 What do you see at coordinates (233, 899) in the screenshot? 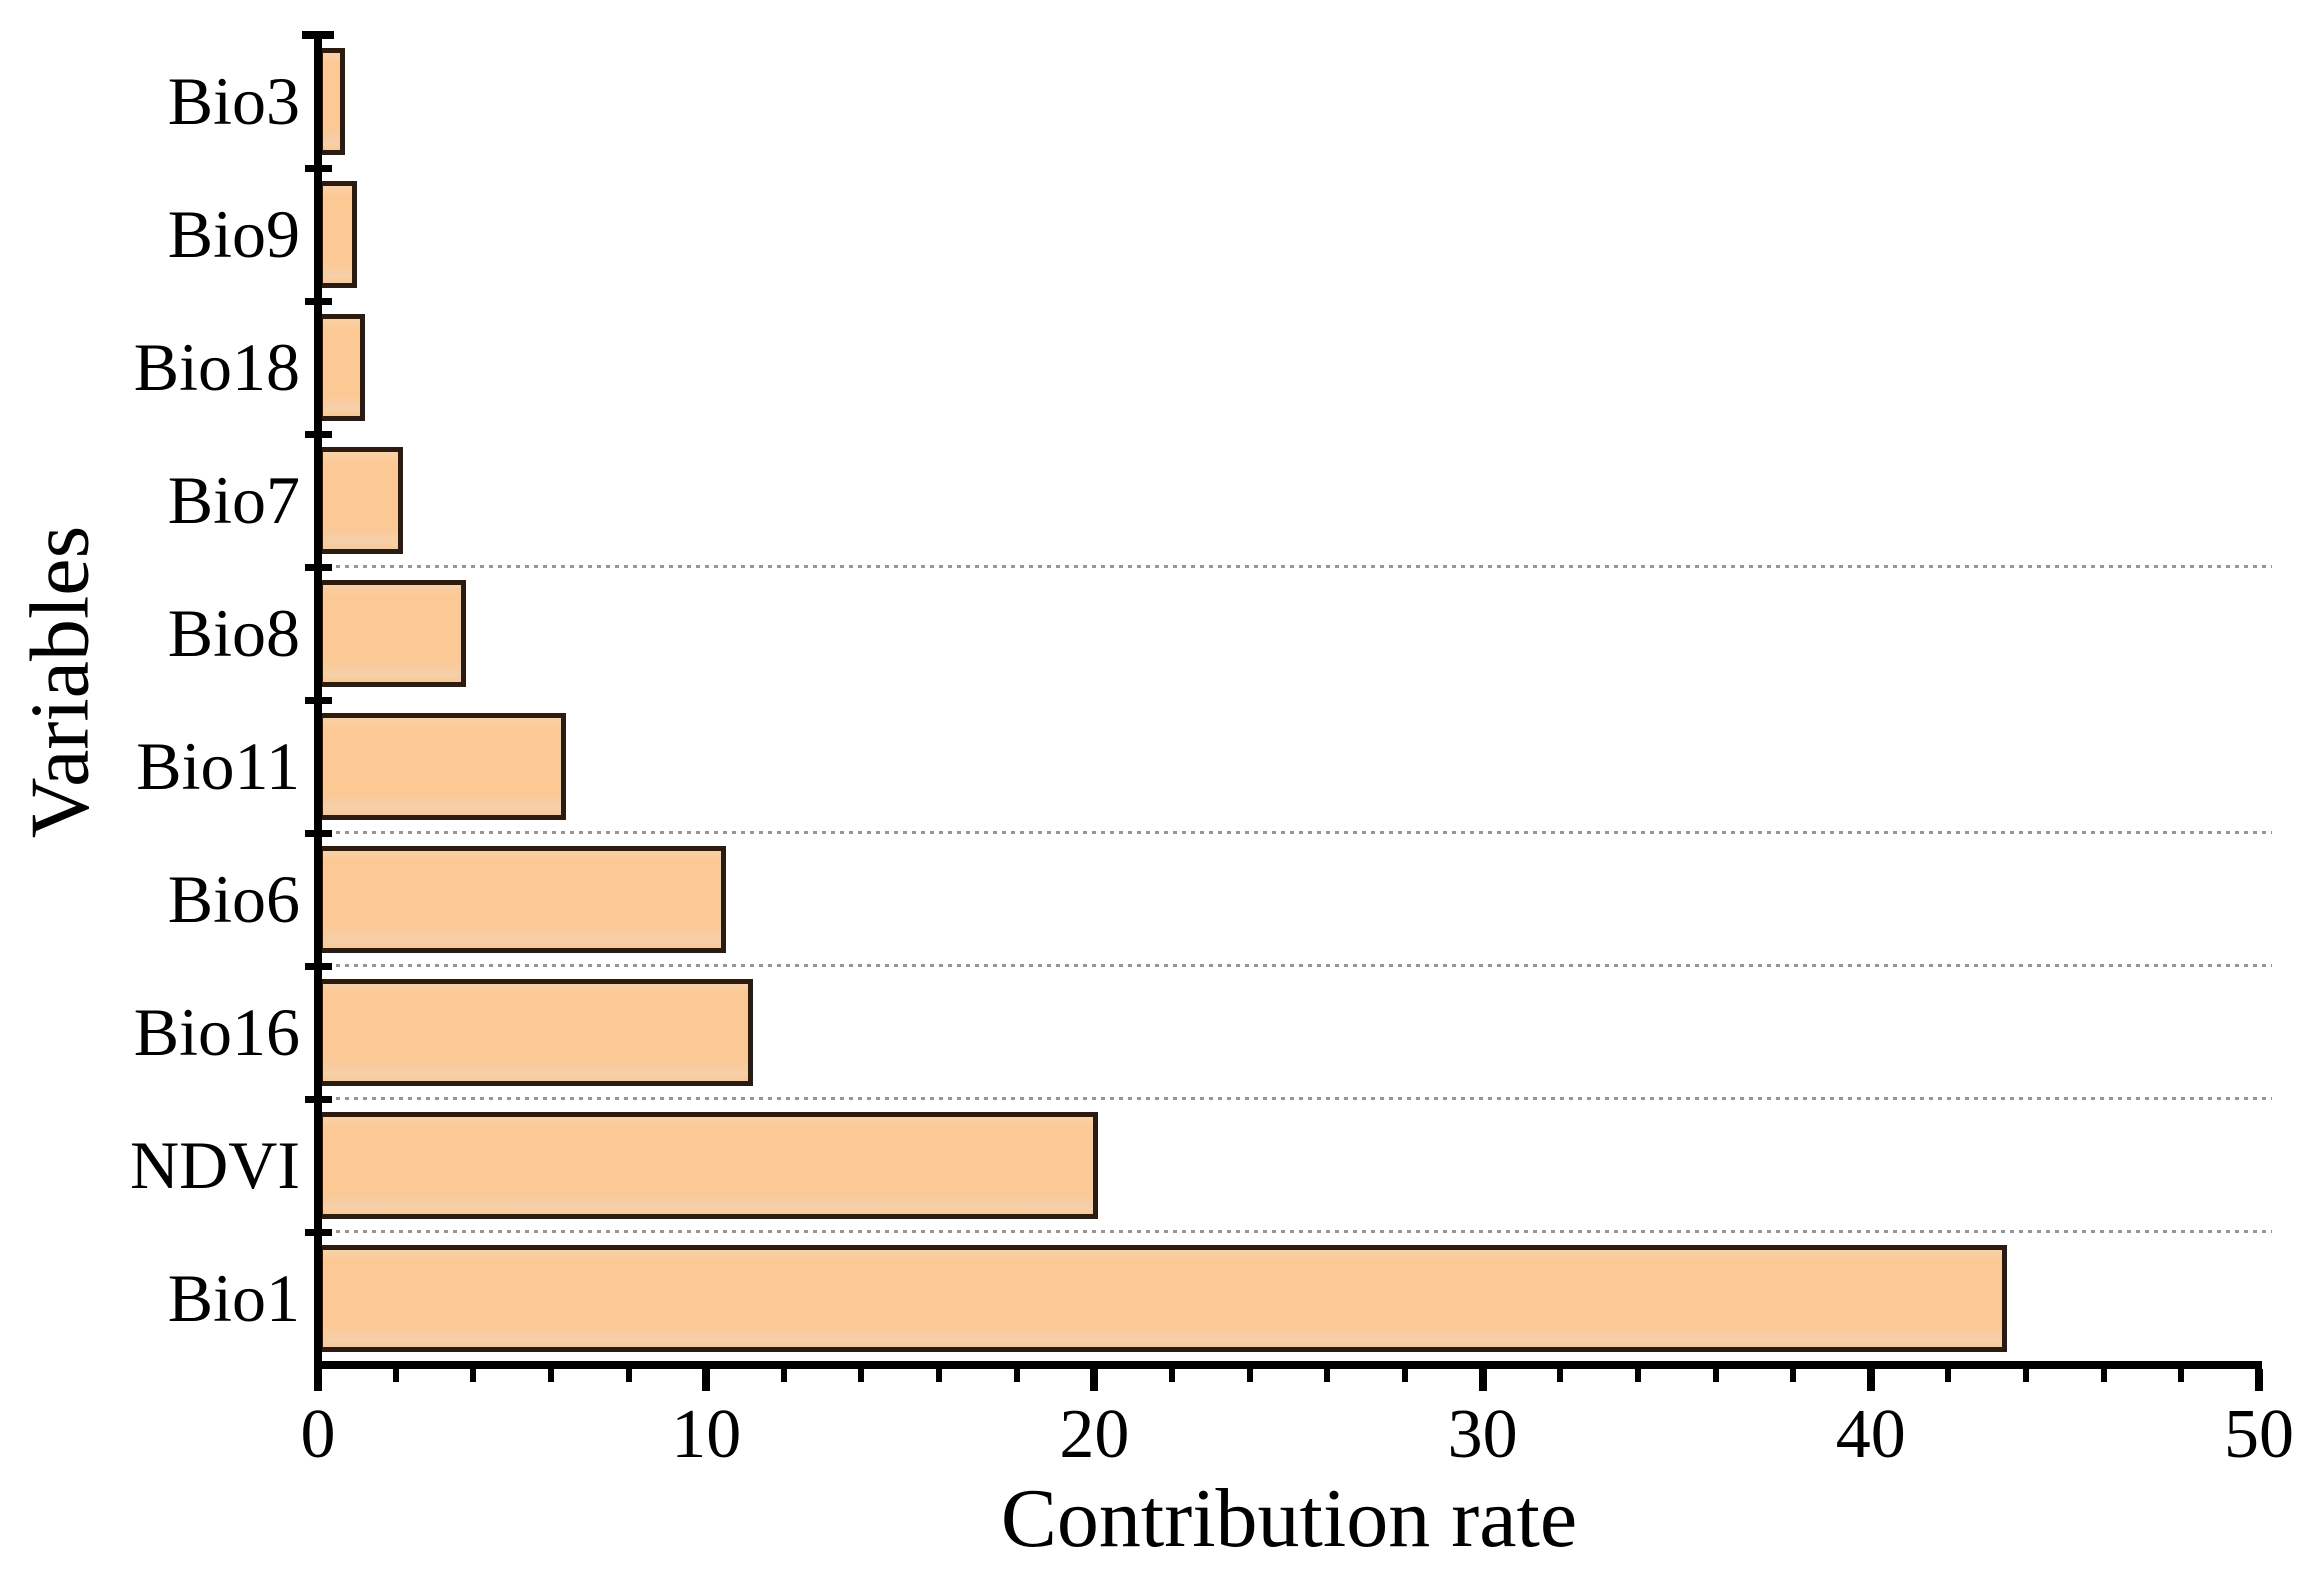
I see `category-label: Bio6` at bounding box center [233, 899].